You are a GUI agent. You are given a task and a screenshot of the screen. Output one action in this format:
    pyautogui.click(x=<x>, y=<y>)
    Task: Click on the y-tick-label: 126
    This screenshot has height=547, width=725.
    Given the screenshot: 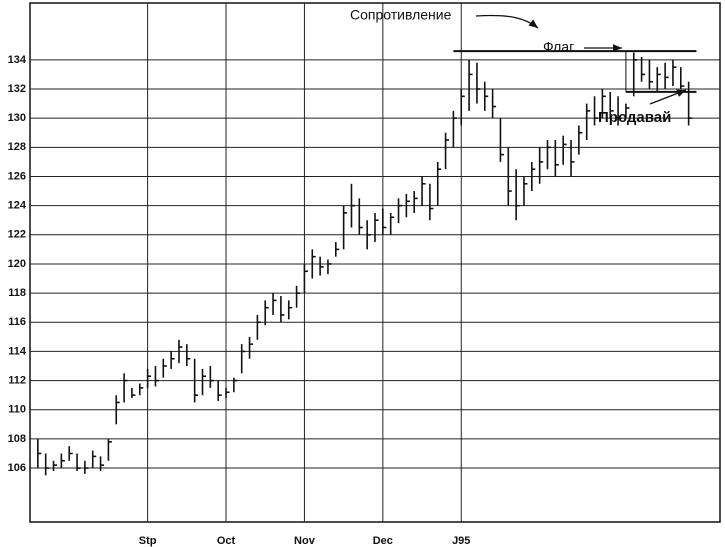 What is the action you would take?
    pyautogui.click(x=17, y=176)
    